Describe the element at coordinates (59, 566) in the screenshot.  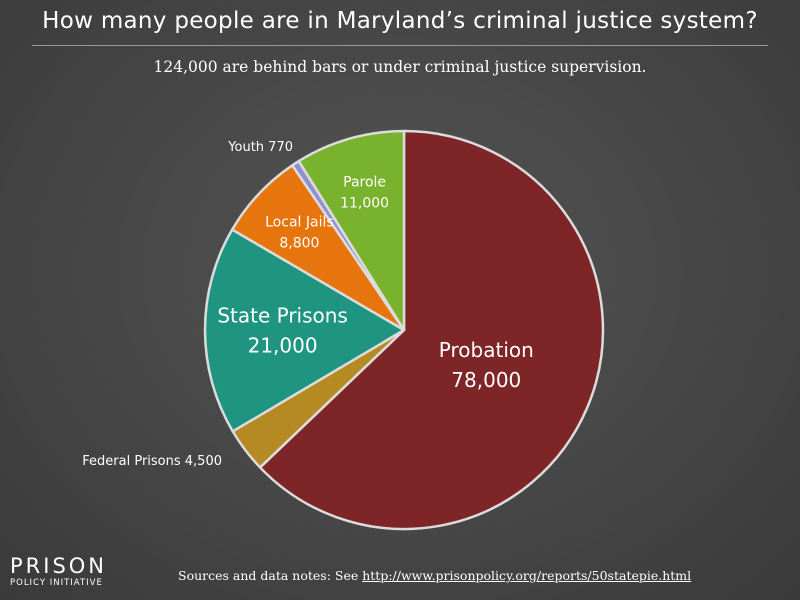
I see `logo-top-text: PRISON` at that location.